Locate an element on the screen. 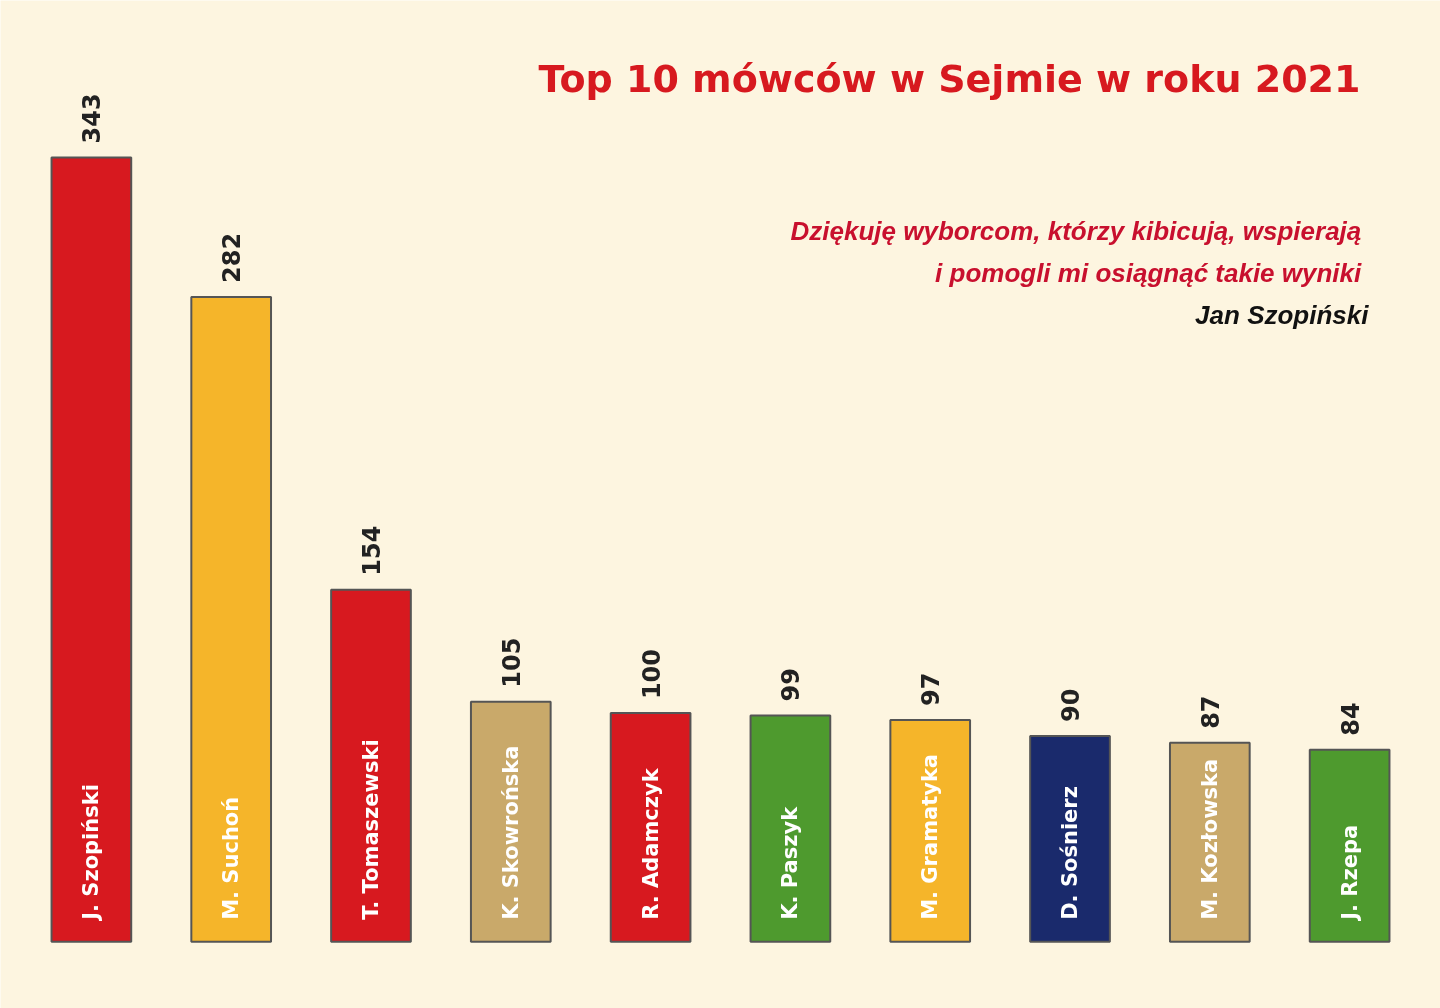 The image size is (1440, 1008). annotation: Jan Szopiński is located at coordinates (1282, 314).